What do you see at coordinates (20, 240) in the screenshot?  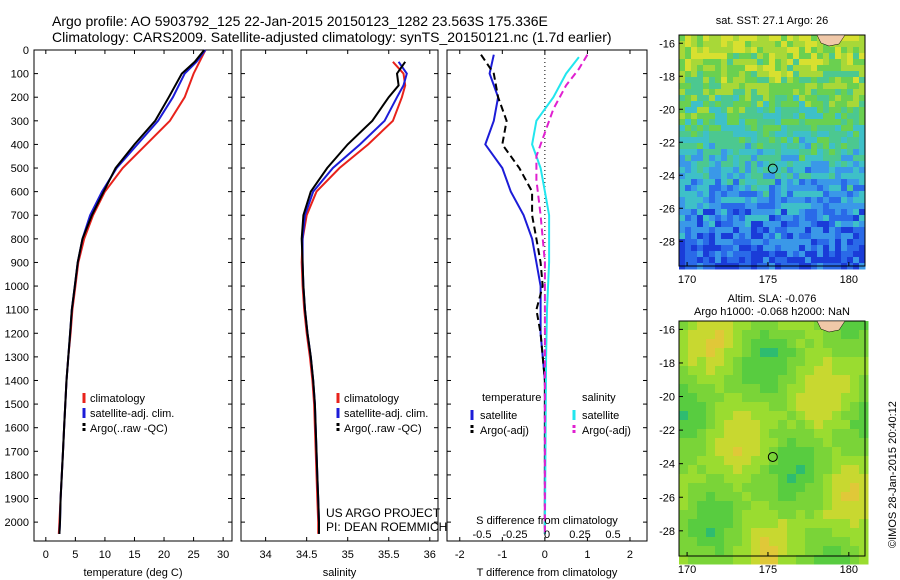 I see `temperature-ytick-label: 800` at bounding box center [20, 240].